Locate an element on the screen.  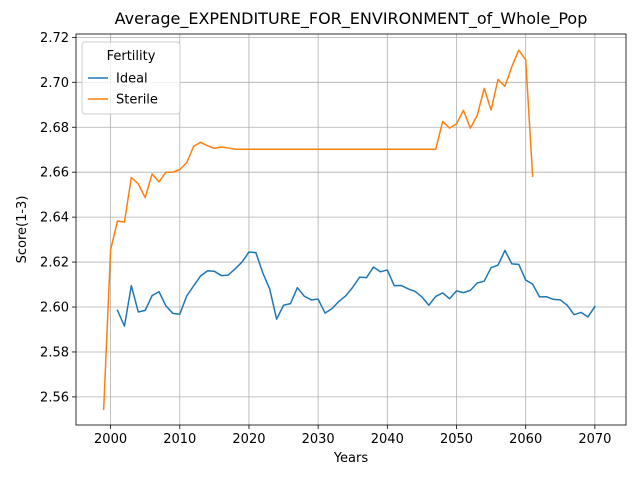
y-axis-ticks: 2.56 2.58 2.60 2.62 2.64 2.66 2.68 2.70 2.72 is located at coordinates (58, 218).